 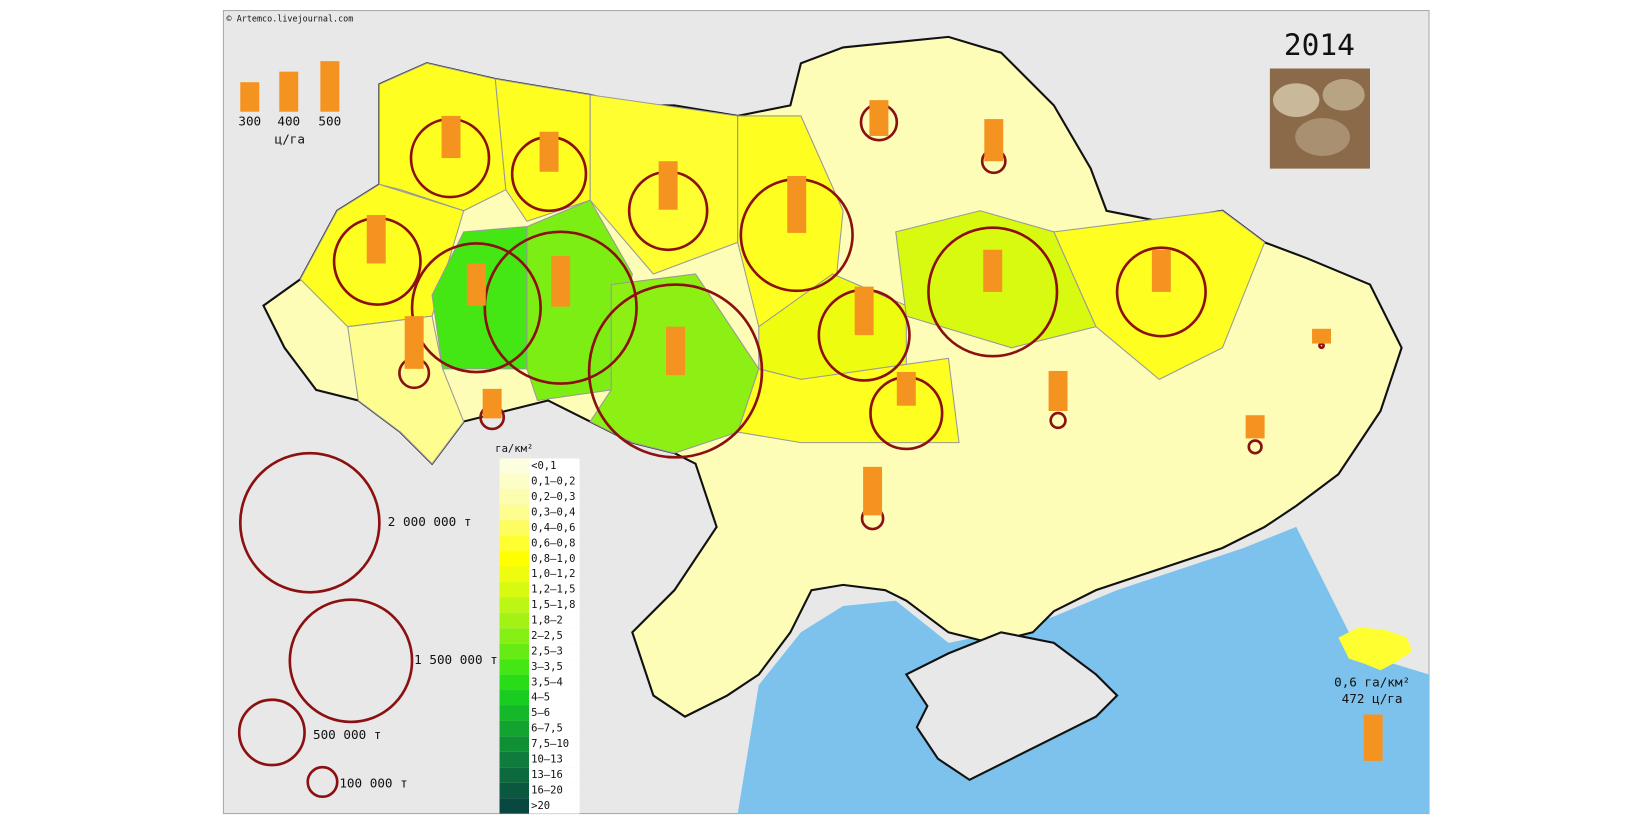 I want to click on crimea, so click(x=1011, y=706).